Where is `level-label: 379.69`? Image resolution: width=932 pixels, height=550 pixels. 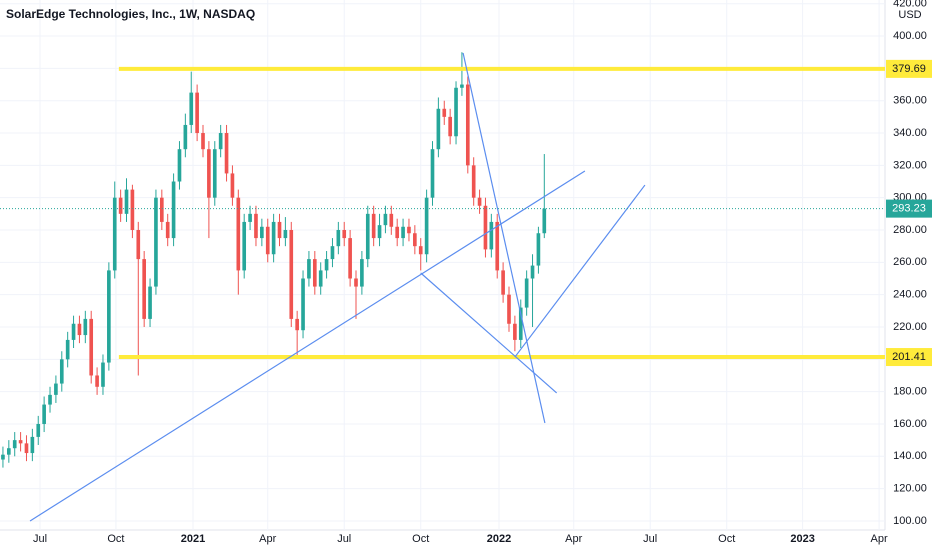
level-label: 379.69 is located at coordinates (909, 69).